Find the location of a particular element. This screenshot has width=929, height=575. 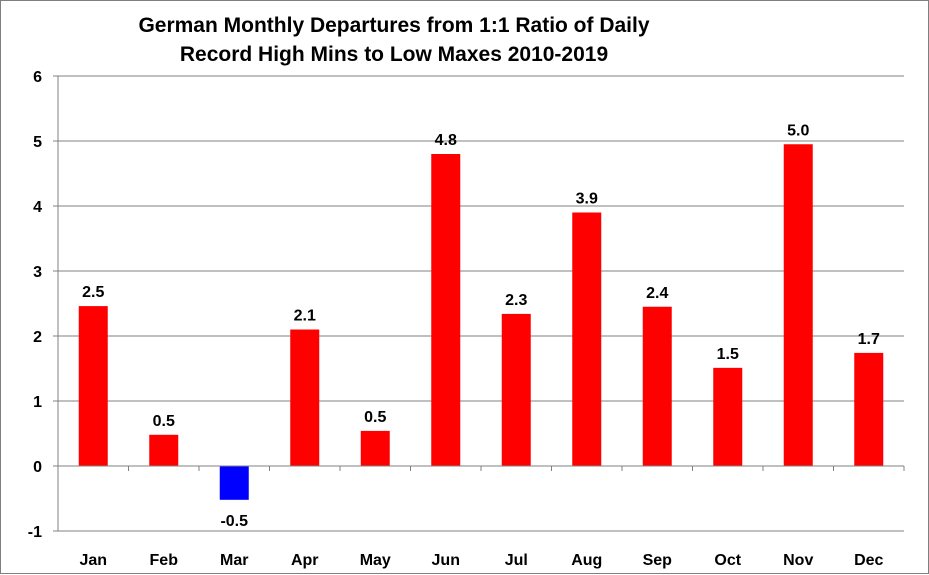

y-tick-label: 2 is located at coordinates (37, 337).